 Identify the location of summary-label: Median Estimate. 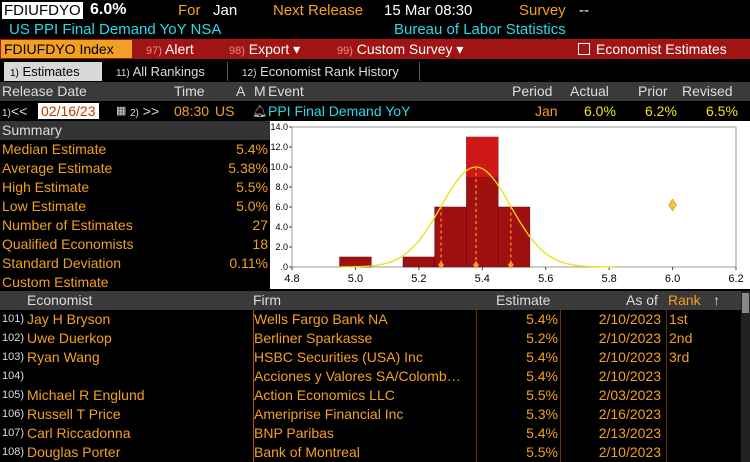
(54, 149).